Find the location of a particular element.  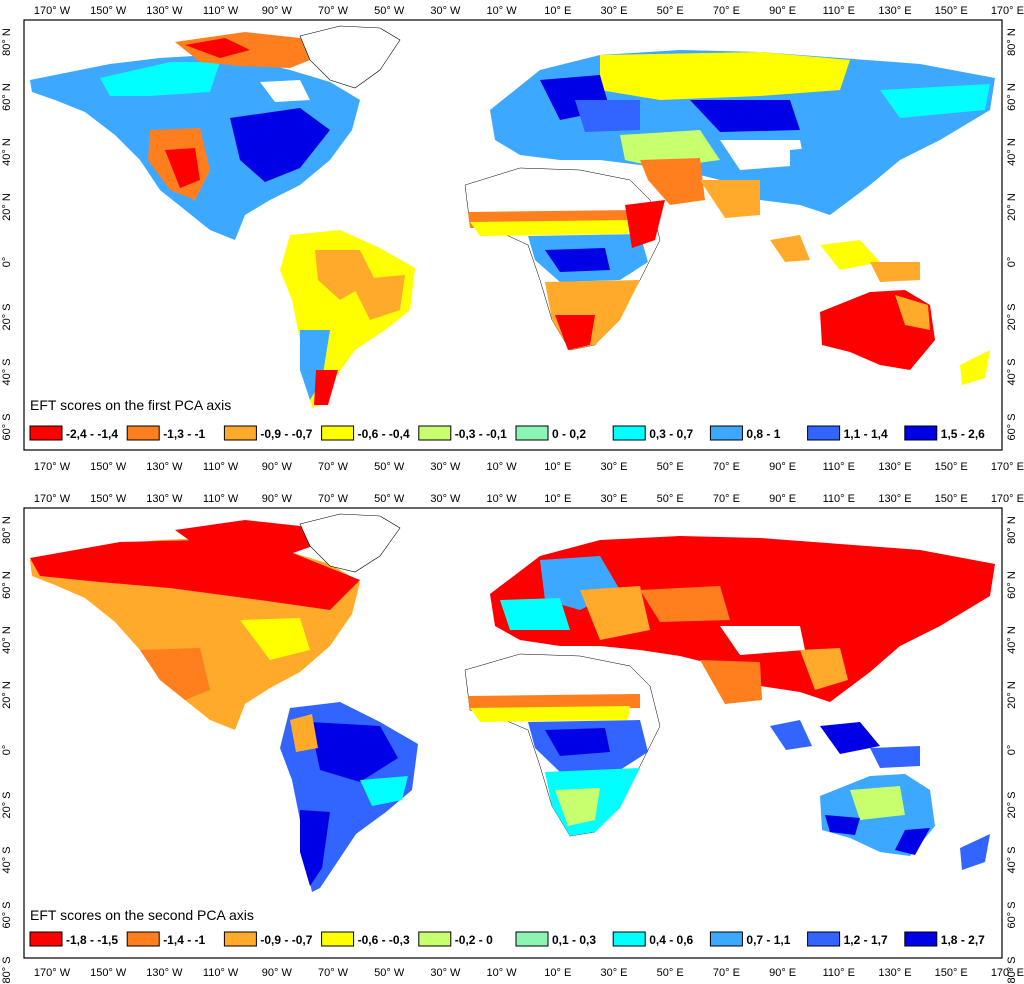

legend-label: -2,4 - -1,4 is located at coordinates (92, 434).